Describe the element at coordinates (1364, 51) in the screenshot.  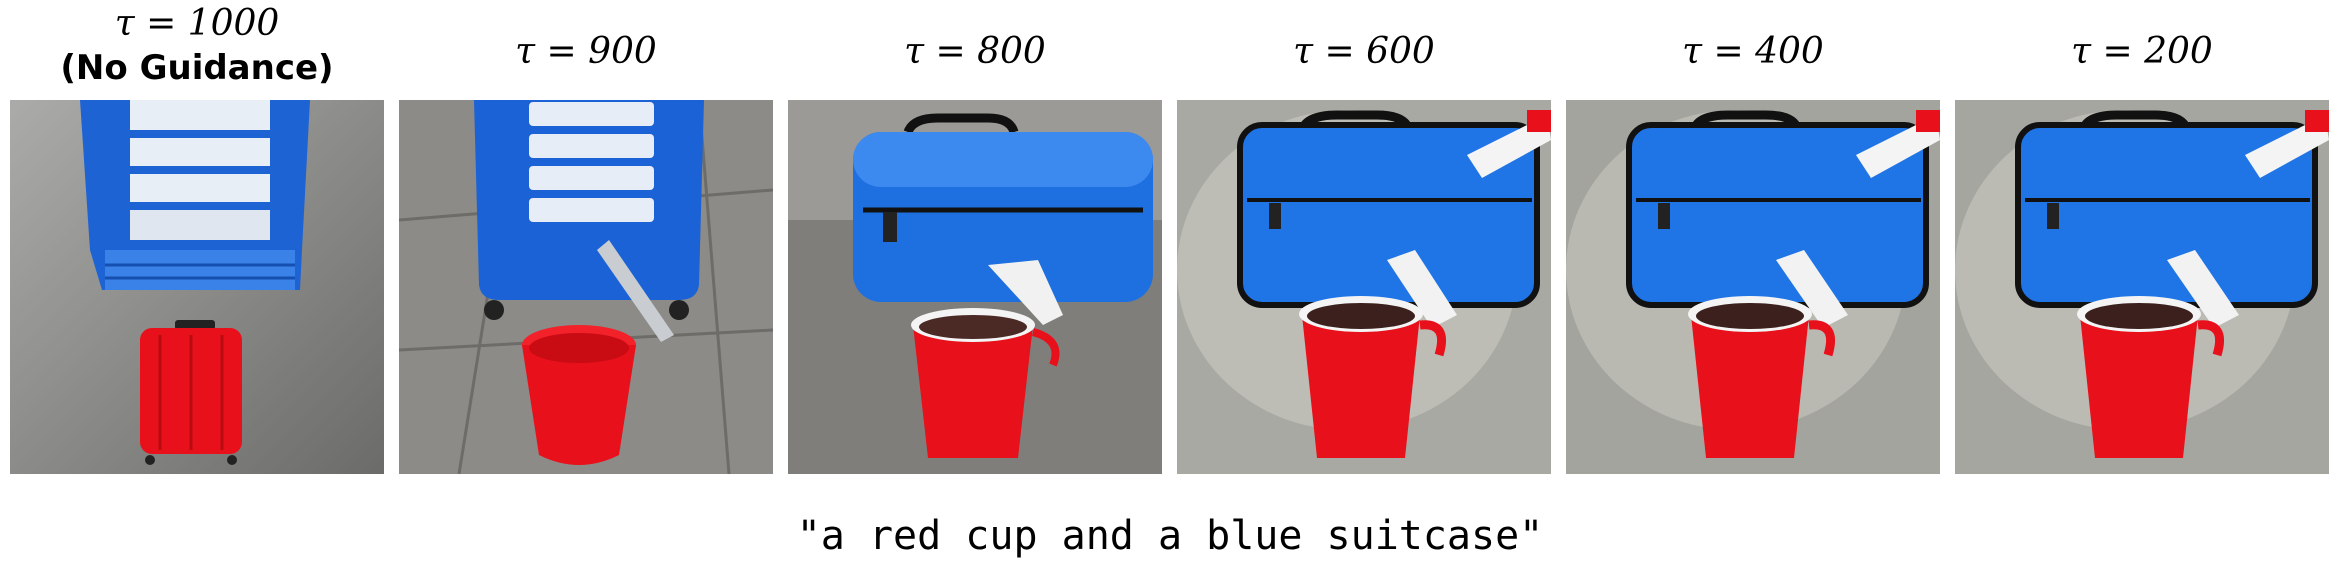
I see `panel-label: τ = 600` at that location.